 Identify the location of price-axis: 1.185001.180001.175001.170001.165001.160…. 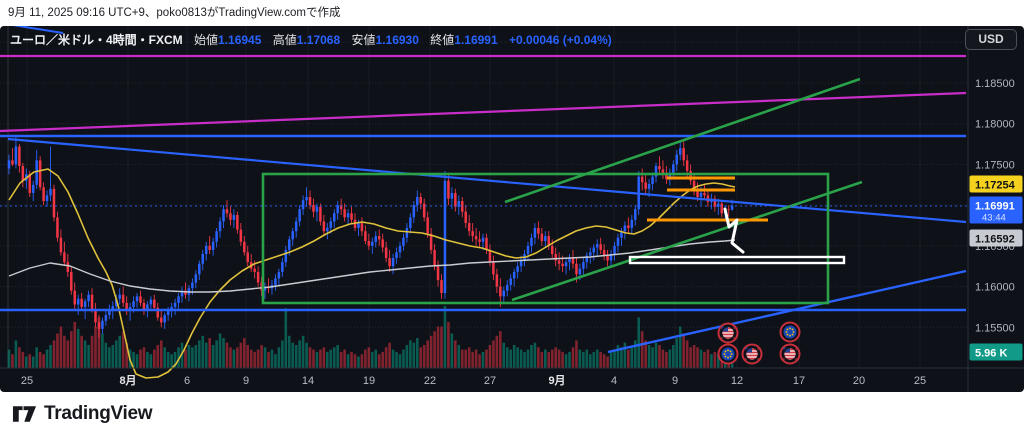
(995, 209).